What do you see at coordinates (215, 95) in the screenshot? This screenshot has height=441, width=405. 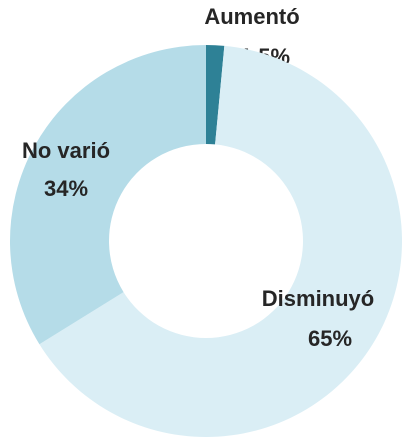 I see `donut-slice` at bounding box center [215, 95].